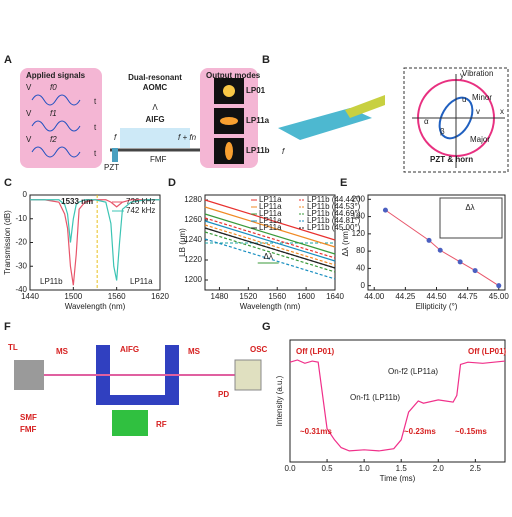 This screenshot has width=512, height=517. Describe the element at coordinates (7, 242) in the screenshot. I see `y-axis-label: Transmission (dB)` at that location.